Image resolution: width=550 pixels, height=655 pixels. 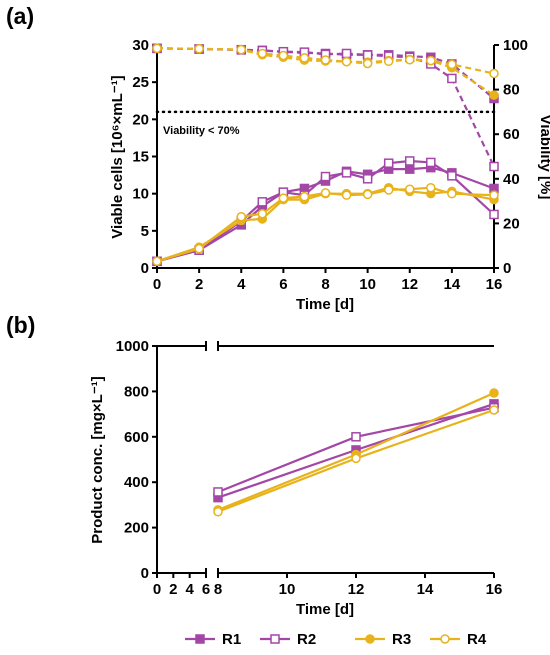 I want to click on chart-a-y2label: Viability [%], so click(x=543, y=157).